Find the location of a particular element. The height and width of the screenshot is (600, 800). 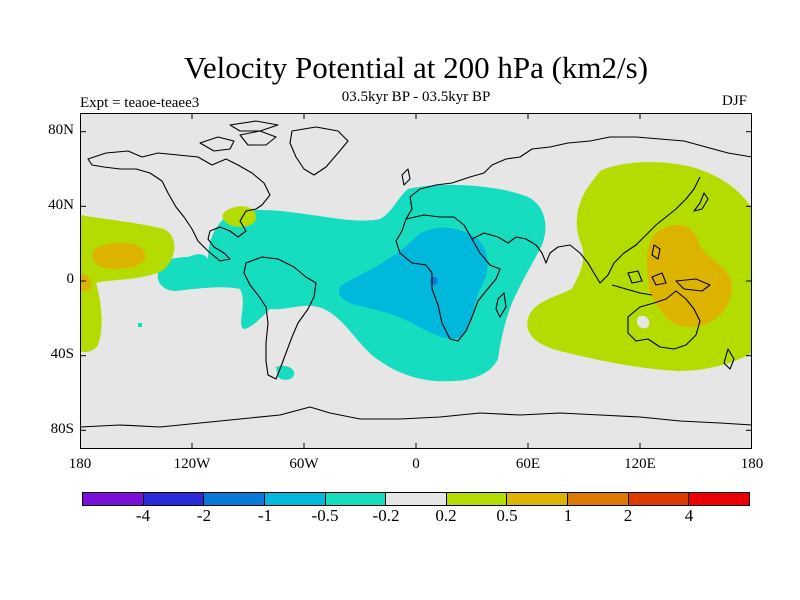

colorbar is located at coordinates (416, 499).